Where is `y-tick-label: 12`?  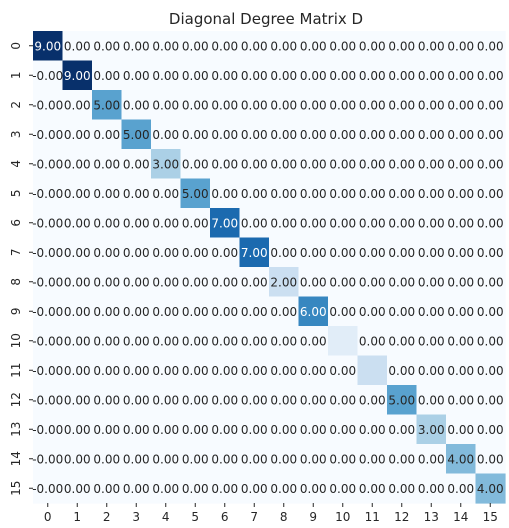 y-tick-label: 12 is located at coordinates (16, 399).